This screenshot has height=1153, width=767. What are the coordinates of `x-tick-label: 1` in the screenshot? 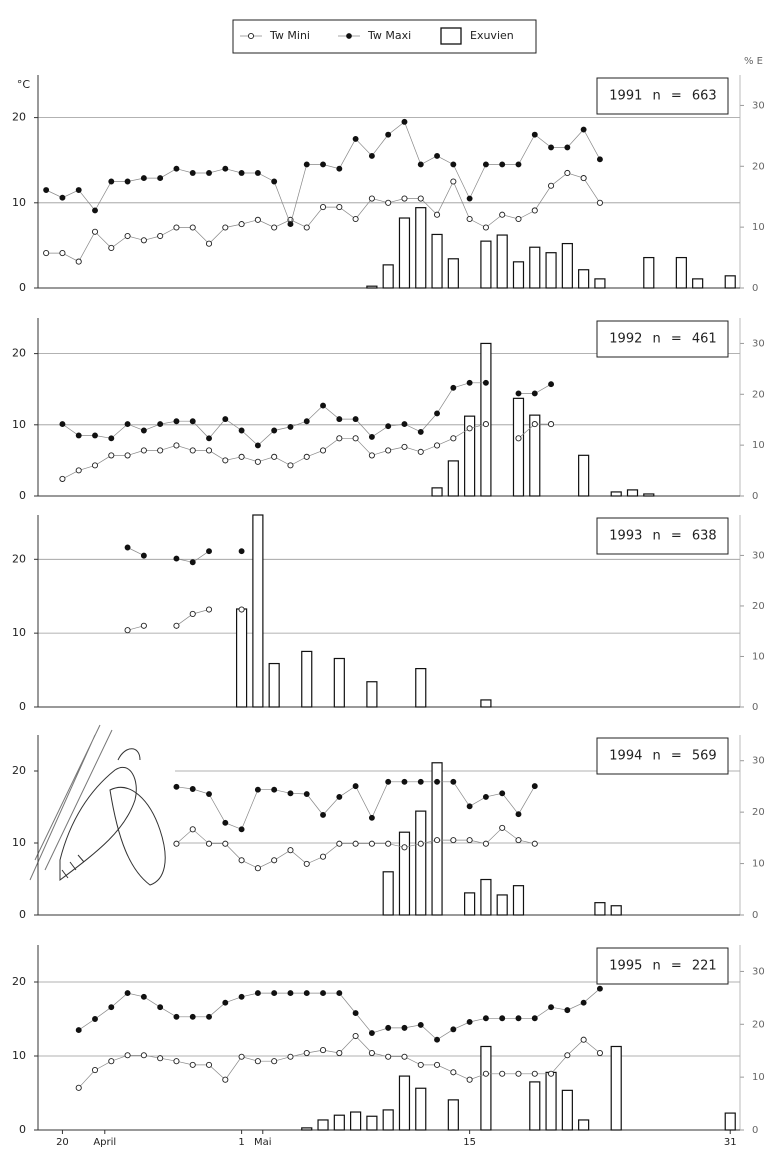 It's located at (241, 1142).